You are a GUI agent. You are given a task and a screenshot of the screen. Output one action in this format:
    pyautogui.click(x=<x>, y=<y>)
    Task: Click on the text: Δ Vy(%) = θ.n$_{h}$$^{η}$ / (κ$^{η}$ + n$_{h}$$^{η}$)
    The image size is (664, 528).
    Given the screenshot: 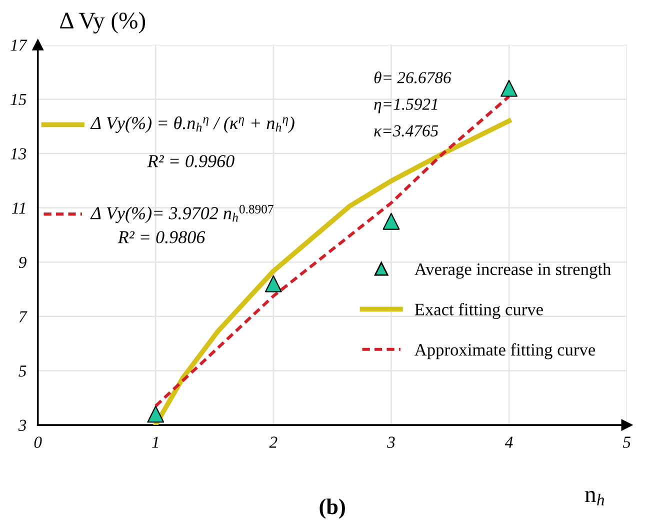 What is the action you would take?
    pyautogui.click(x=192, y=124)
    